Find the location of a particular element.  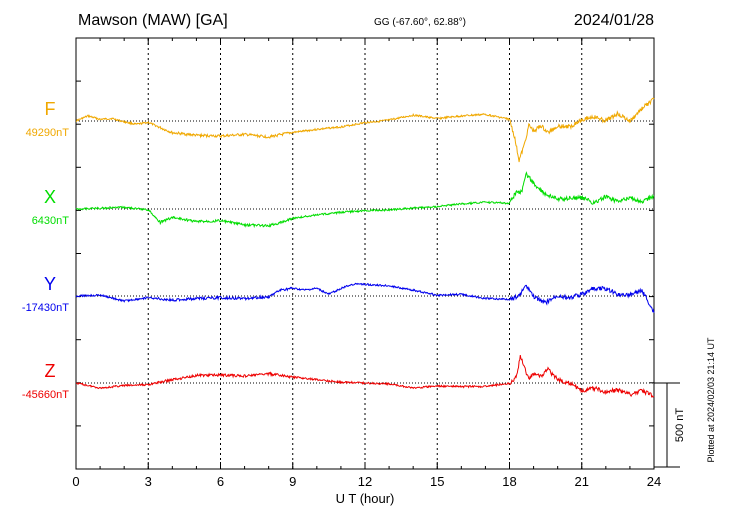

series-line-z is located at coordinates (365, 376).